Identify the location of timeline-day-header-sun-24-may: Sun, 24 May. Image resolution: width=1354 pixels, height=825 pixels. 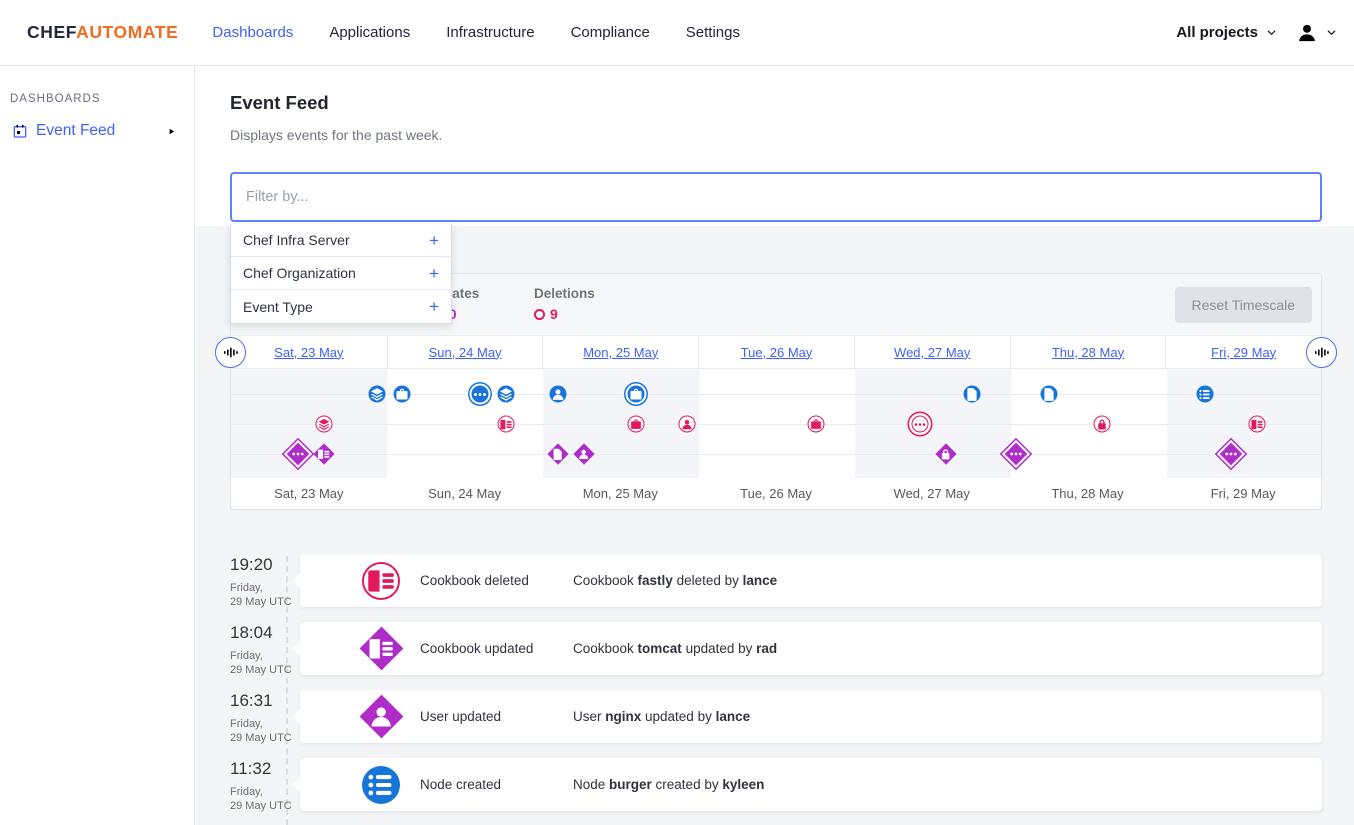
(464, 352).